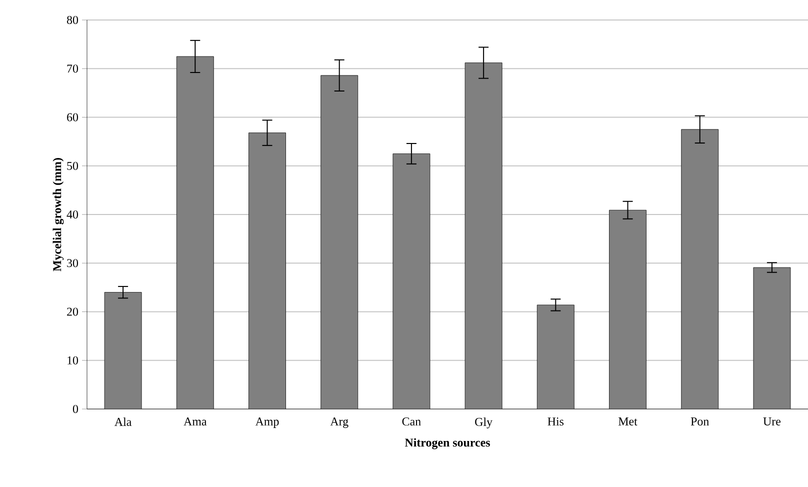  I want to click on y-tick-label: 30, so click(72, 263).